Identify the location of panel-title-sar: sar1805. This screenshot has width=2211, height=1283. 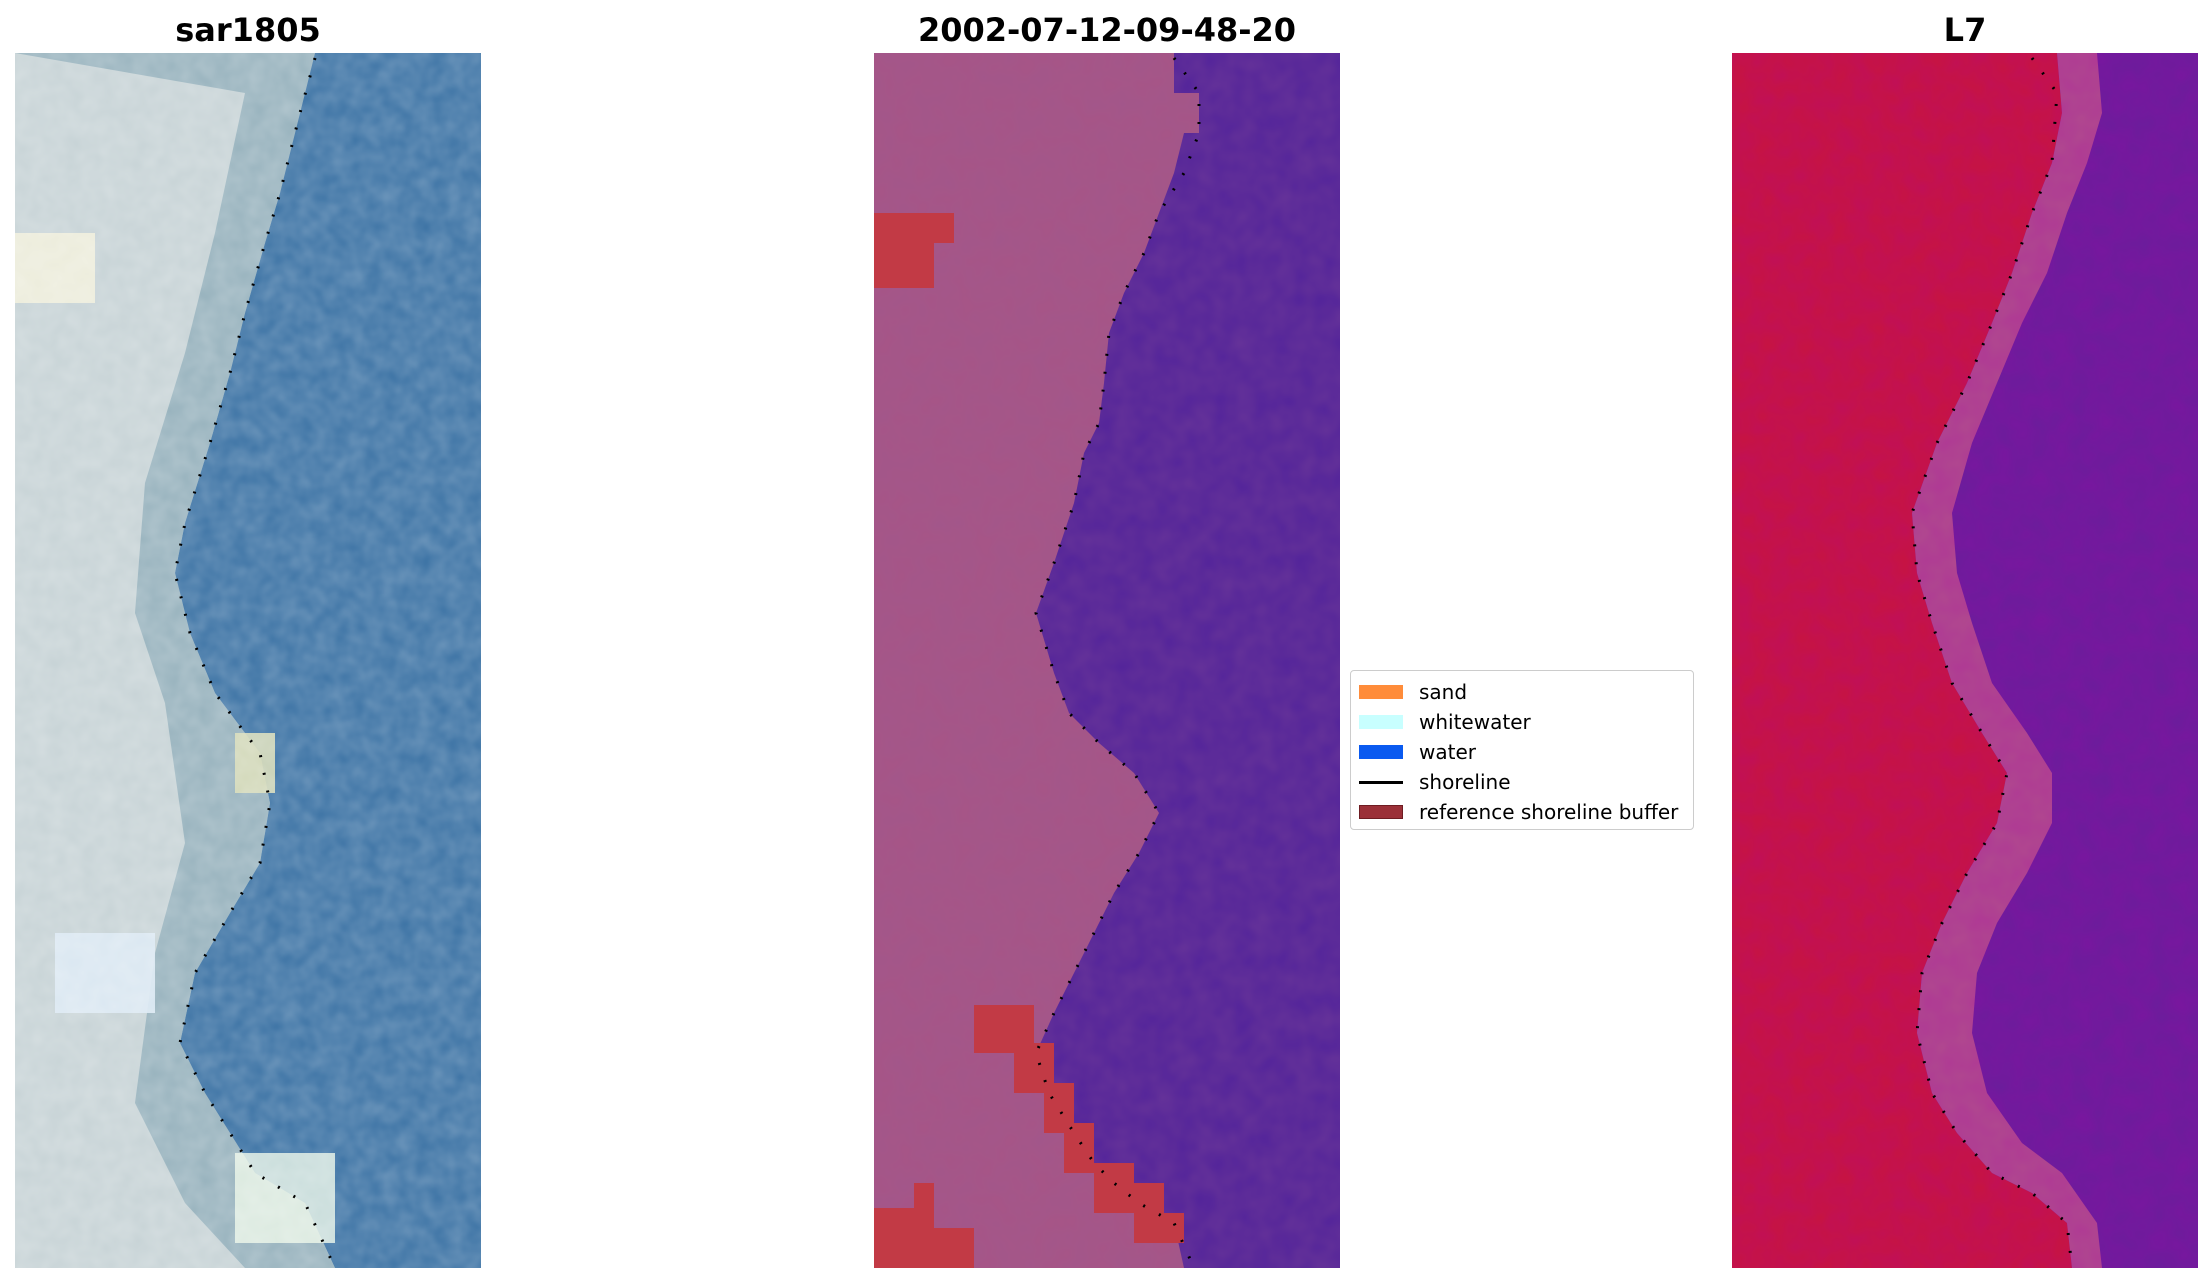
(248, 30).